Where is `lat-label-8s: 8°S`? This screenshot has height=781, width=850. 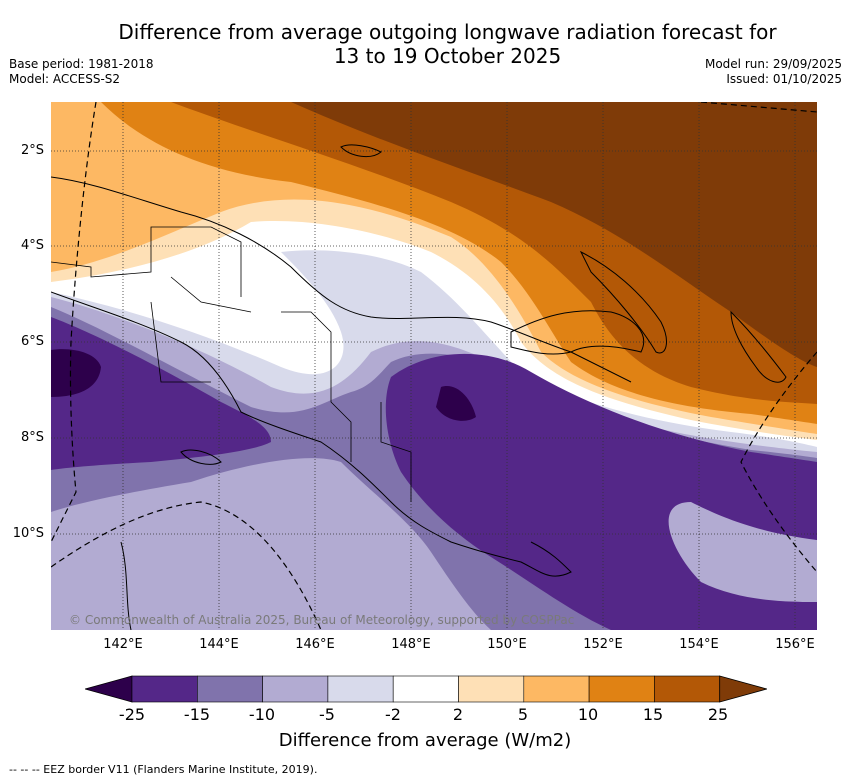
lat-label-8s: 8°S is located at coordinates (32, 437).